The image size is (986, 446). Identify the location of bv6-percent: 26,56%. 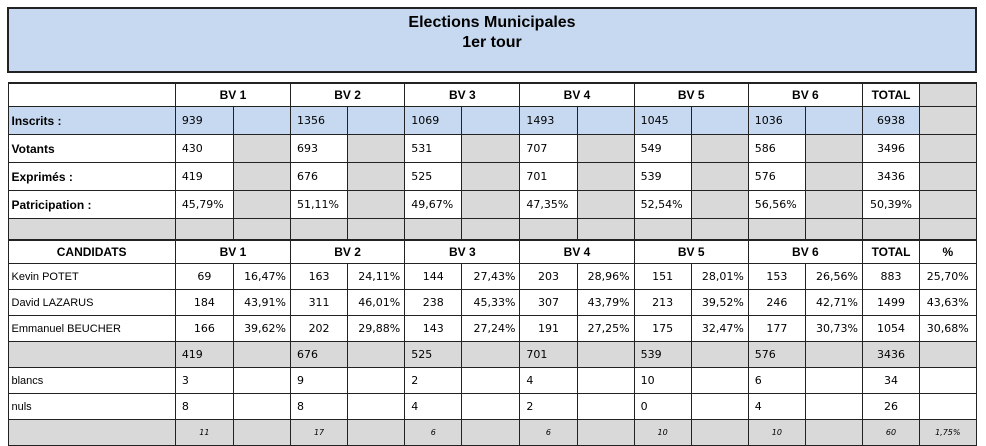
(833, 276).